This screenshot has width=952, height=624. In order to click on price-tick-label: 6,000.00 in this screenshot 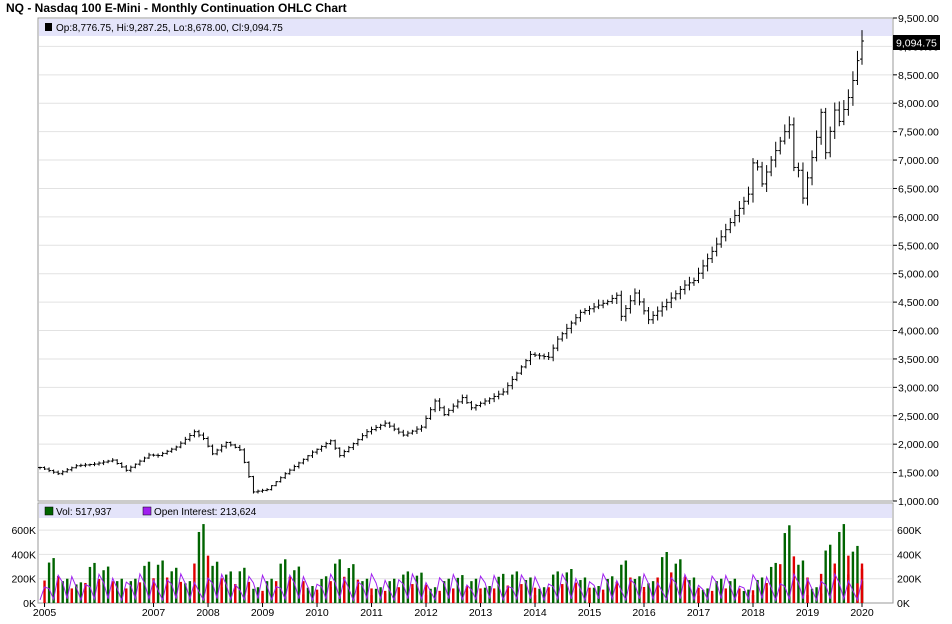, I will do `click(918, 218)`.